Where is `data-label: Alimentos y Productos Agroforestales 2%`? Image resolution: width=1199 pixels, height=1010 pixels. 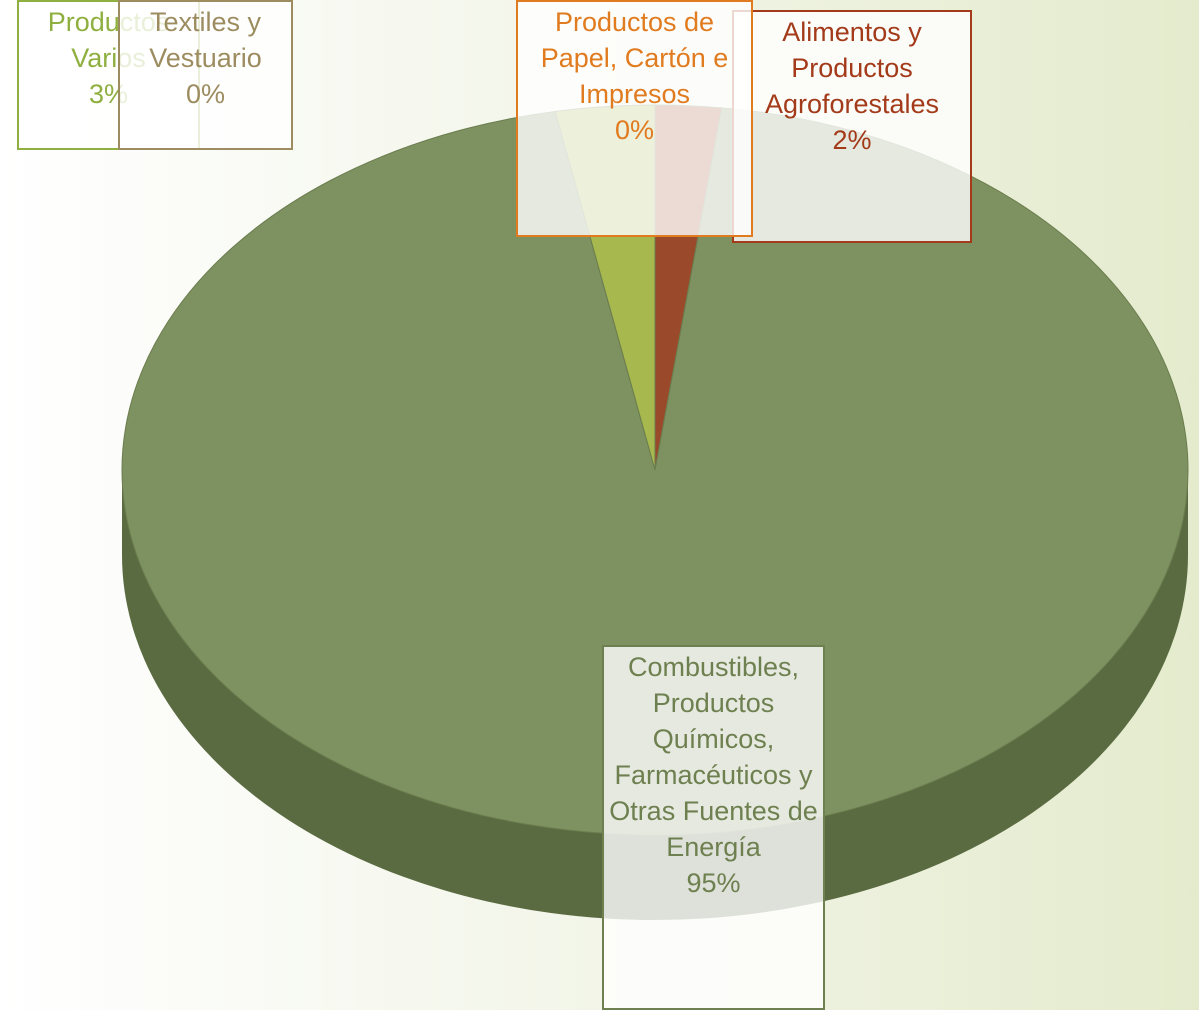
data-label: Alimentos y Productos Agroforestales 2% is located at coordinates (852, 126).